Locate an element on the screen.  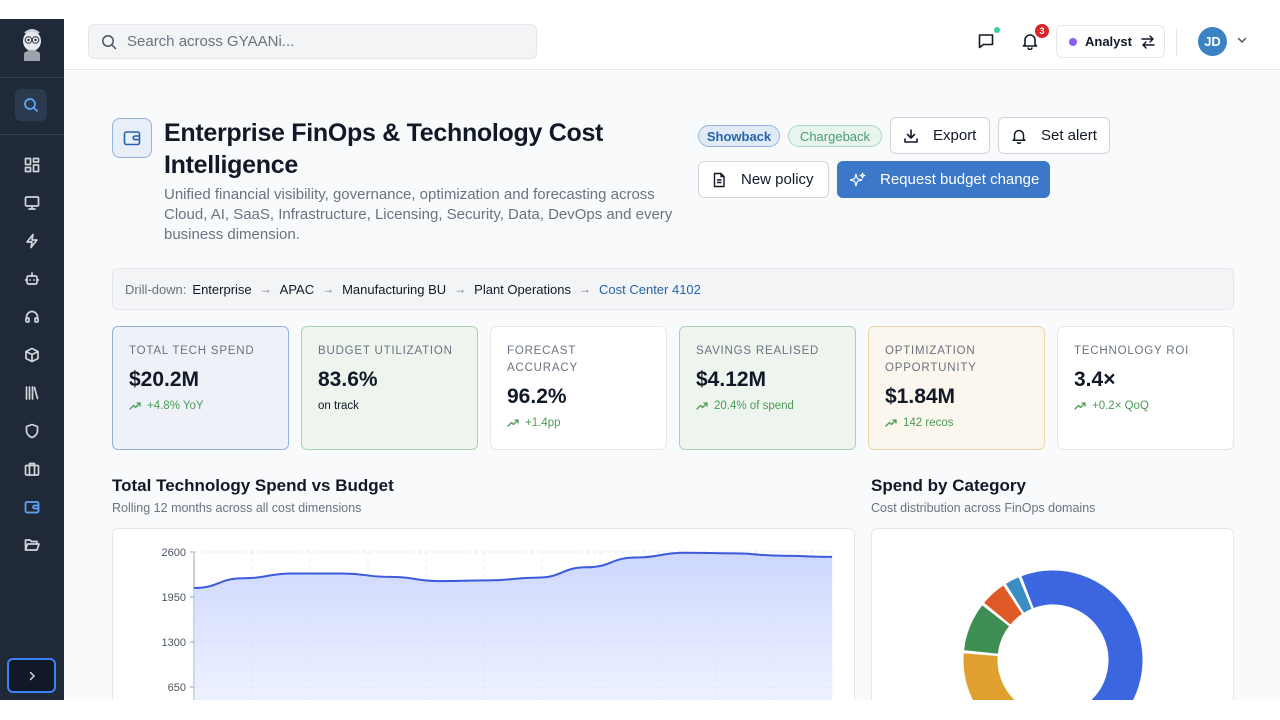
kpi-label: OPTIMIZATION OPPORTUNITY is located at coordinates (931, 359).